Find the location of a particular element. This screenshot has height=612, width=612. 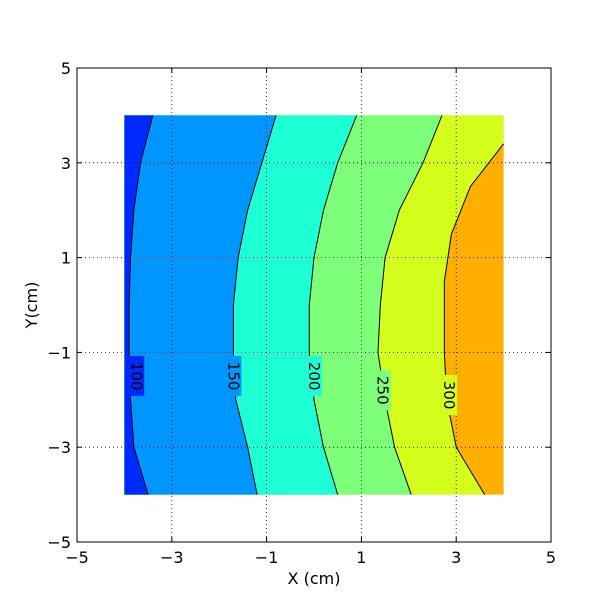

contour-label-250: 250 is located at coordinates (383, 390).